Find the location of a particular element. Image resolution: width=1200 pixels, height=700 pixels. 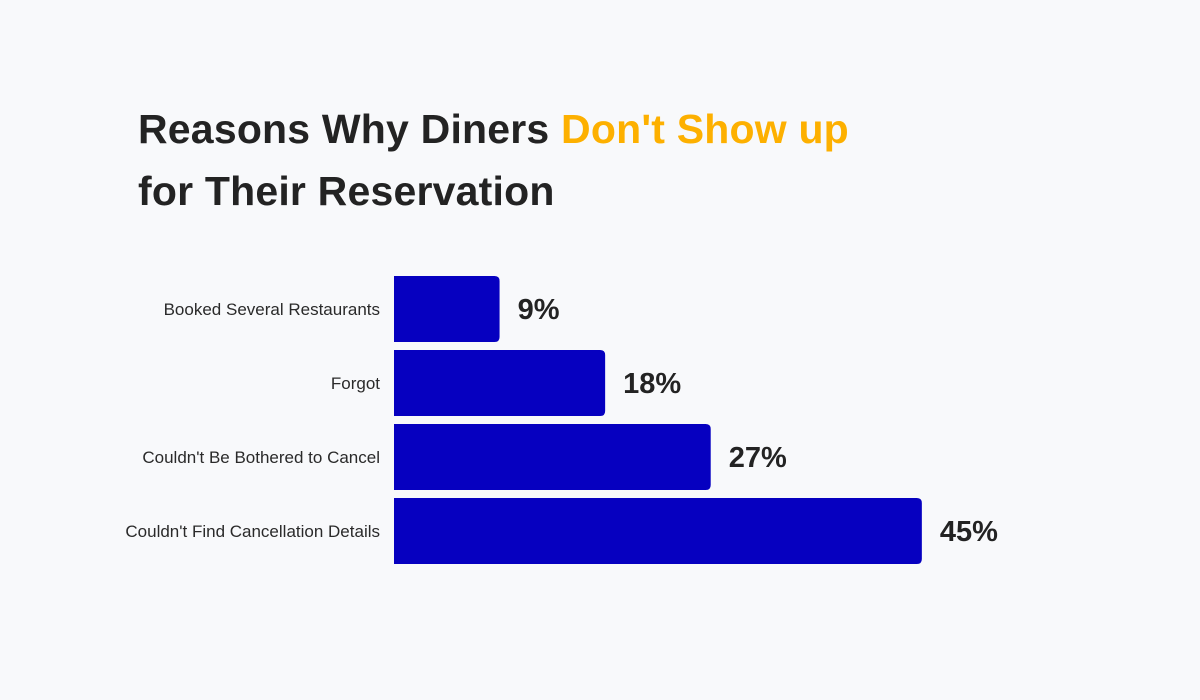

title-part-2: for Their Reservation is located at coordinates (346, 191).